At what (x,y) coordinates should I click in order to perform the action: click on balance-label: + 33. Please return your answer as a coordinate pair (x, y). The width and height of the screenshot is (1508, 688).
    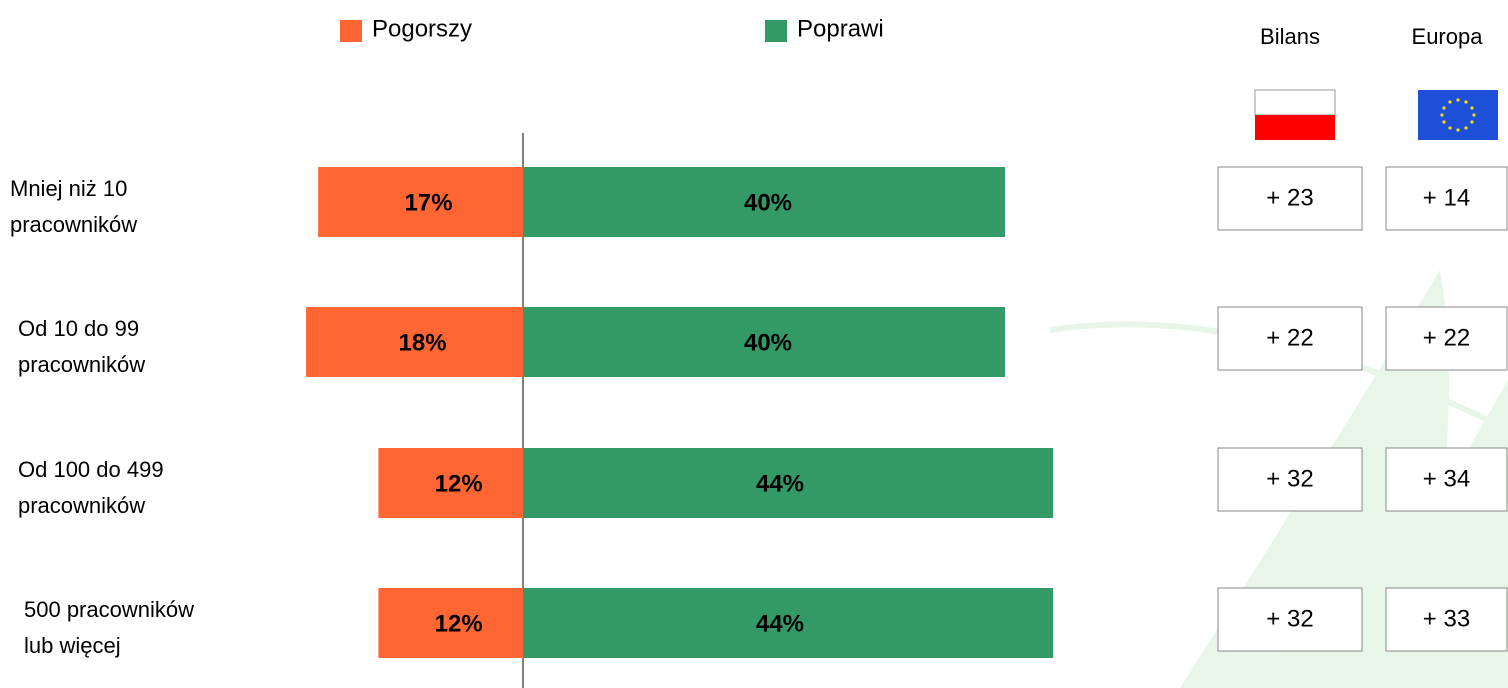
    Looking at the image, I should click on (1446, 618).